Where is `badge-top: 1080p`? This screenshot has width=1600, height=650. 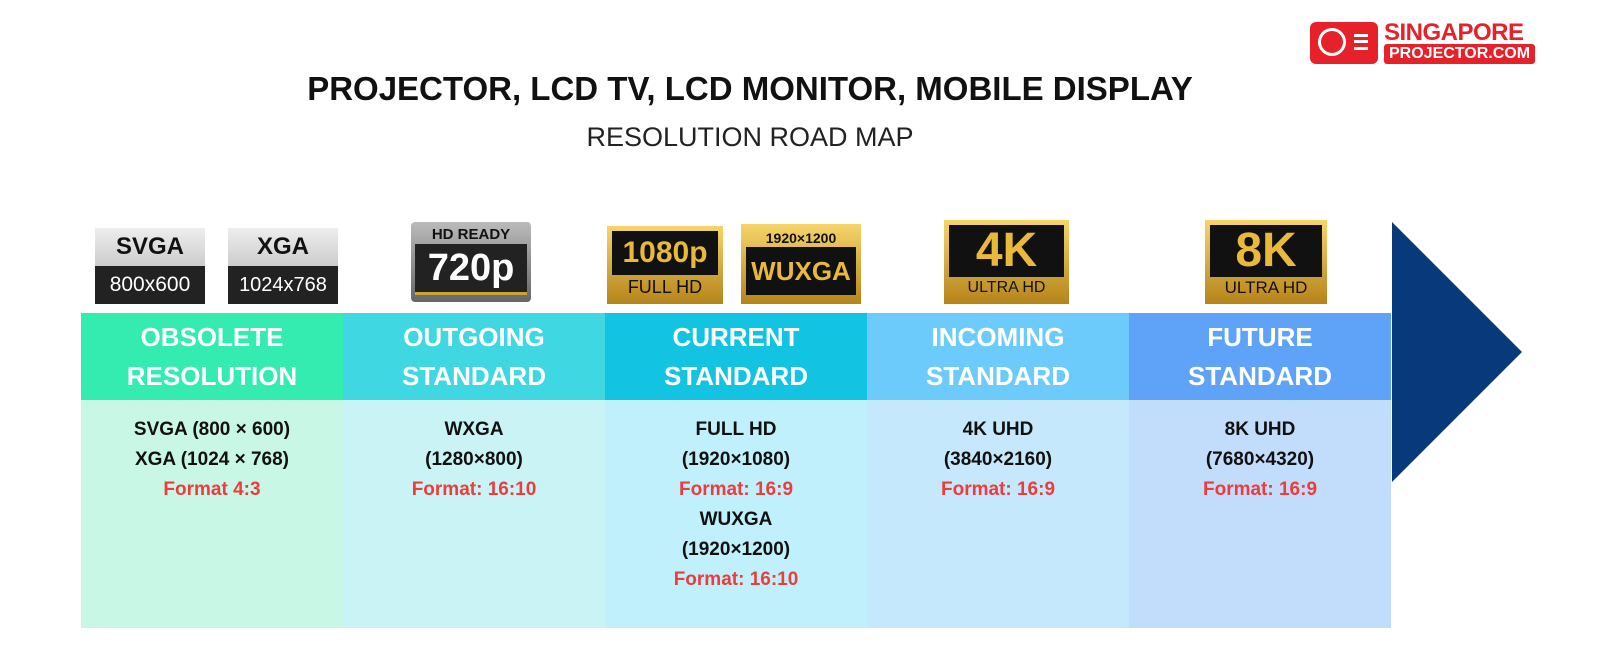
badge-top: 1080p is located at coordinates (665, 253).